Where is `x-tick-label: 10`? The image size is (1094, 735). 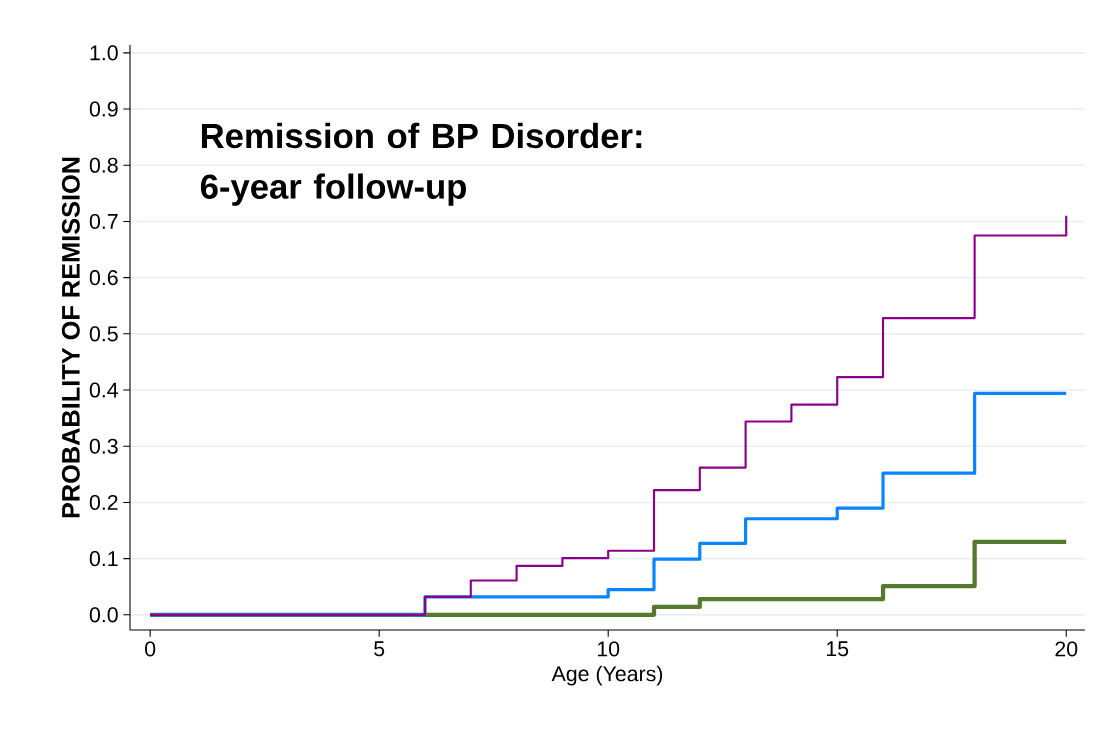
x-tick-label: 10 is located at coordinates (608, 649).